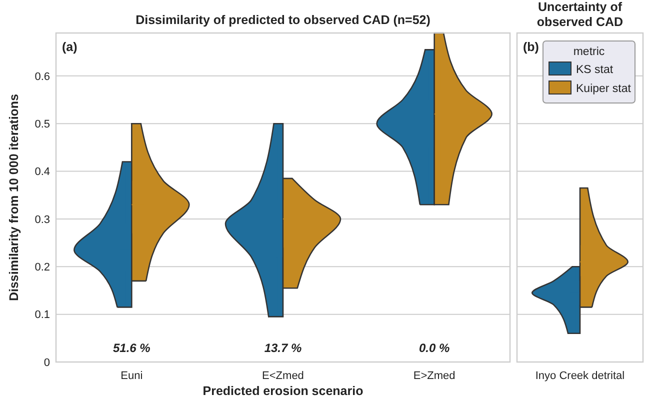 The image size is (646, 401). What do you see at coordinates (283, 391) in the screenshot?
I see `x-axis-title: Predicted erosion scenario` at bounding box center [283, 391].